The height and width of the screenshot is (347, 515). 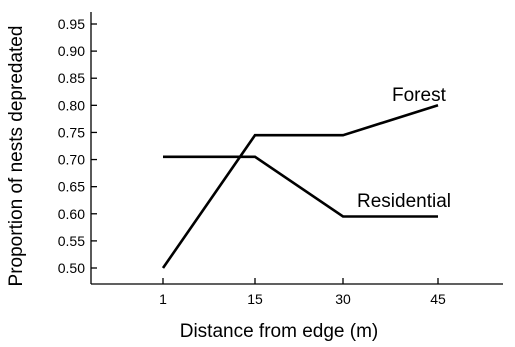 What do you see at coordinates (279, 331) in the screenshot?
I see `x-axis-title: Distance from edge (m)` at bounding box center [279, 331].